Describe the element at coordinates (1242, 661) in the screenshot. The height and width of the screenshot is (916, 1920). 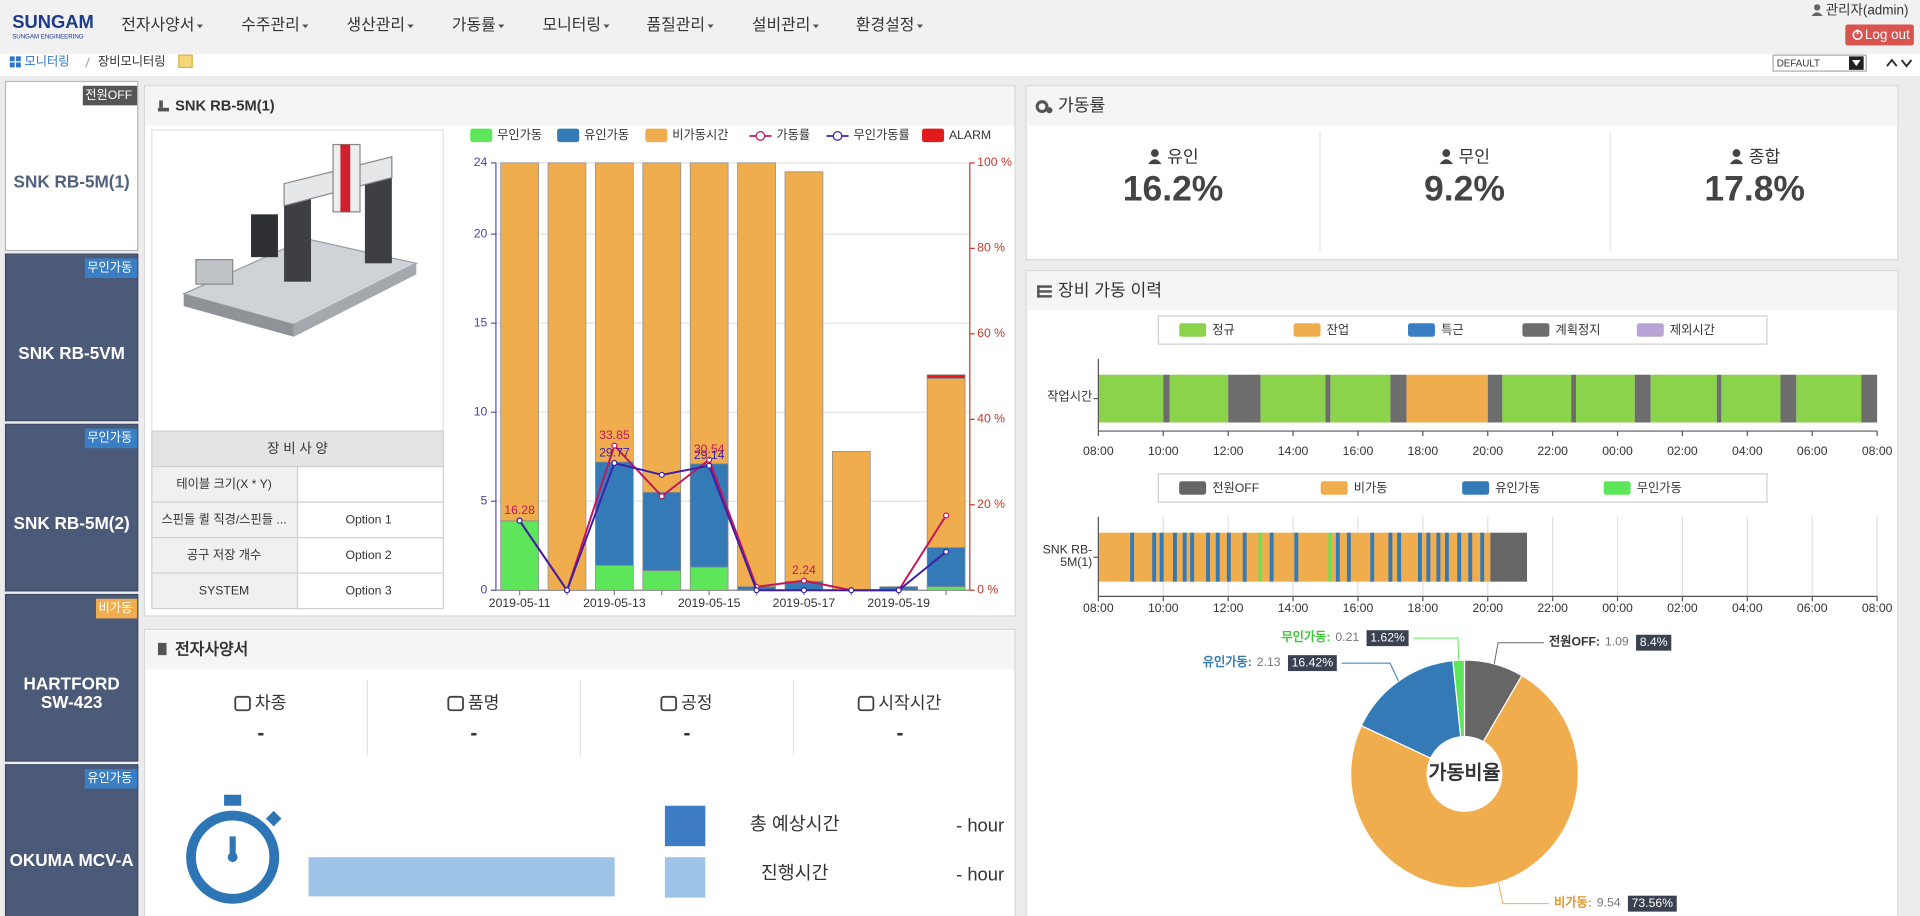
I see `slice-label: 유인가동: 2.13` at that location.